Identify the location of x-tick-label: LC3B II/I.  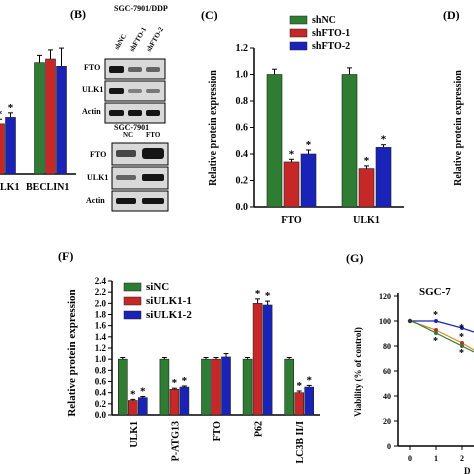
(300, 442).